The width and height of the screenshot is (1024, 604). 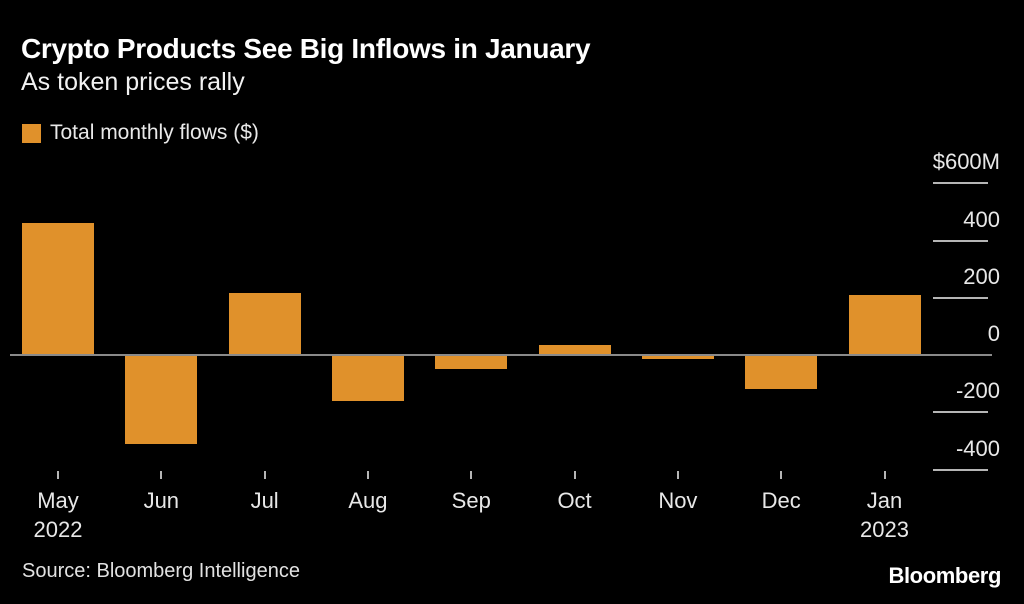 What do you see at coordinates (264, 324) in the screenshot?
I see `chart-bar-jul` at bounding box center [264, 324].